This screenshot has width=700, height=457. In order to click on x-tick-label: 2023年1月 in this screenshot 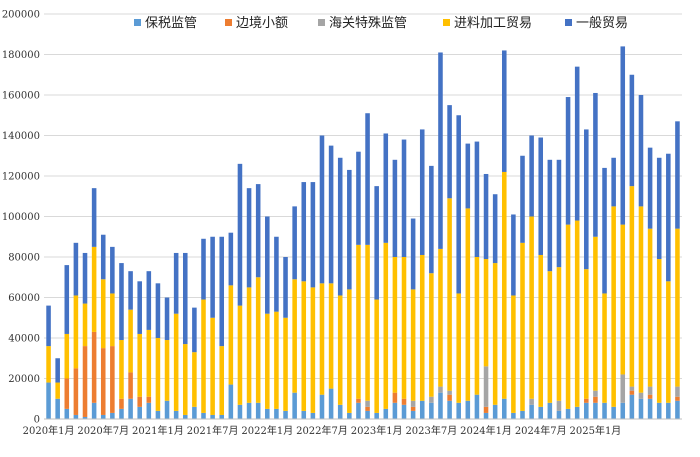, I will do `click(377, 430)`.